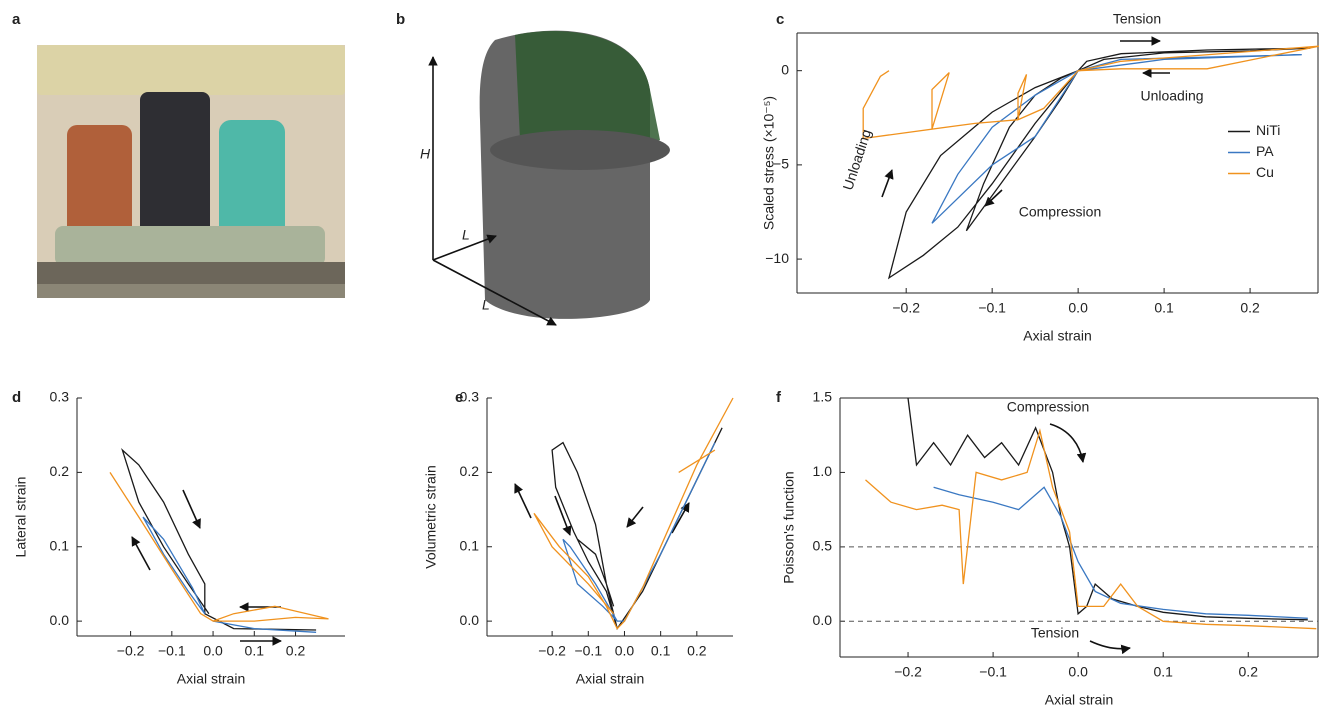  What do you see at coordinates (459, 397) in the screenshot?
I see `panel-label: e` at bounding box center [459, 397].